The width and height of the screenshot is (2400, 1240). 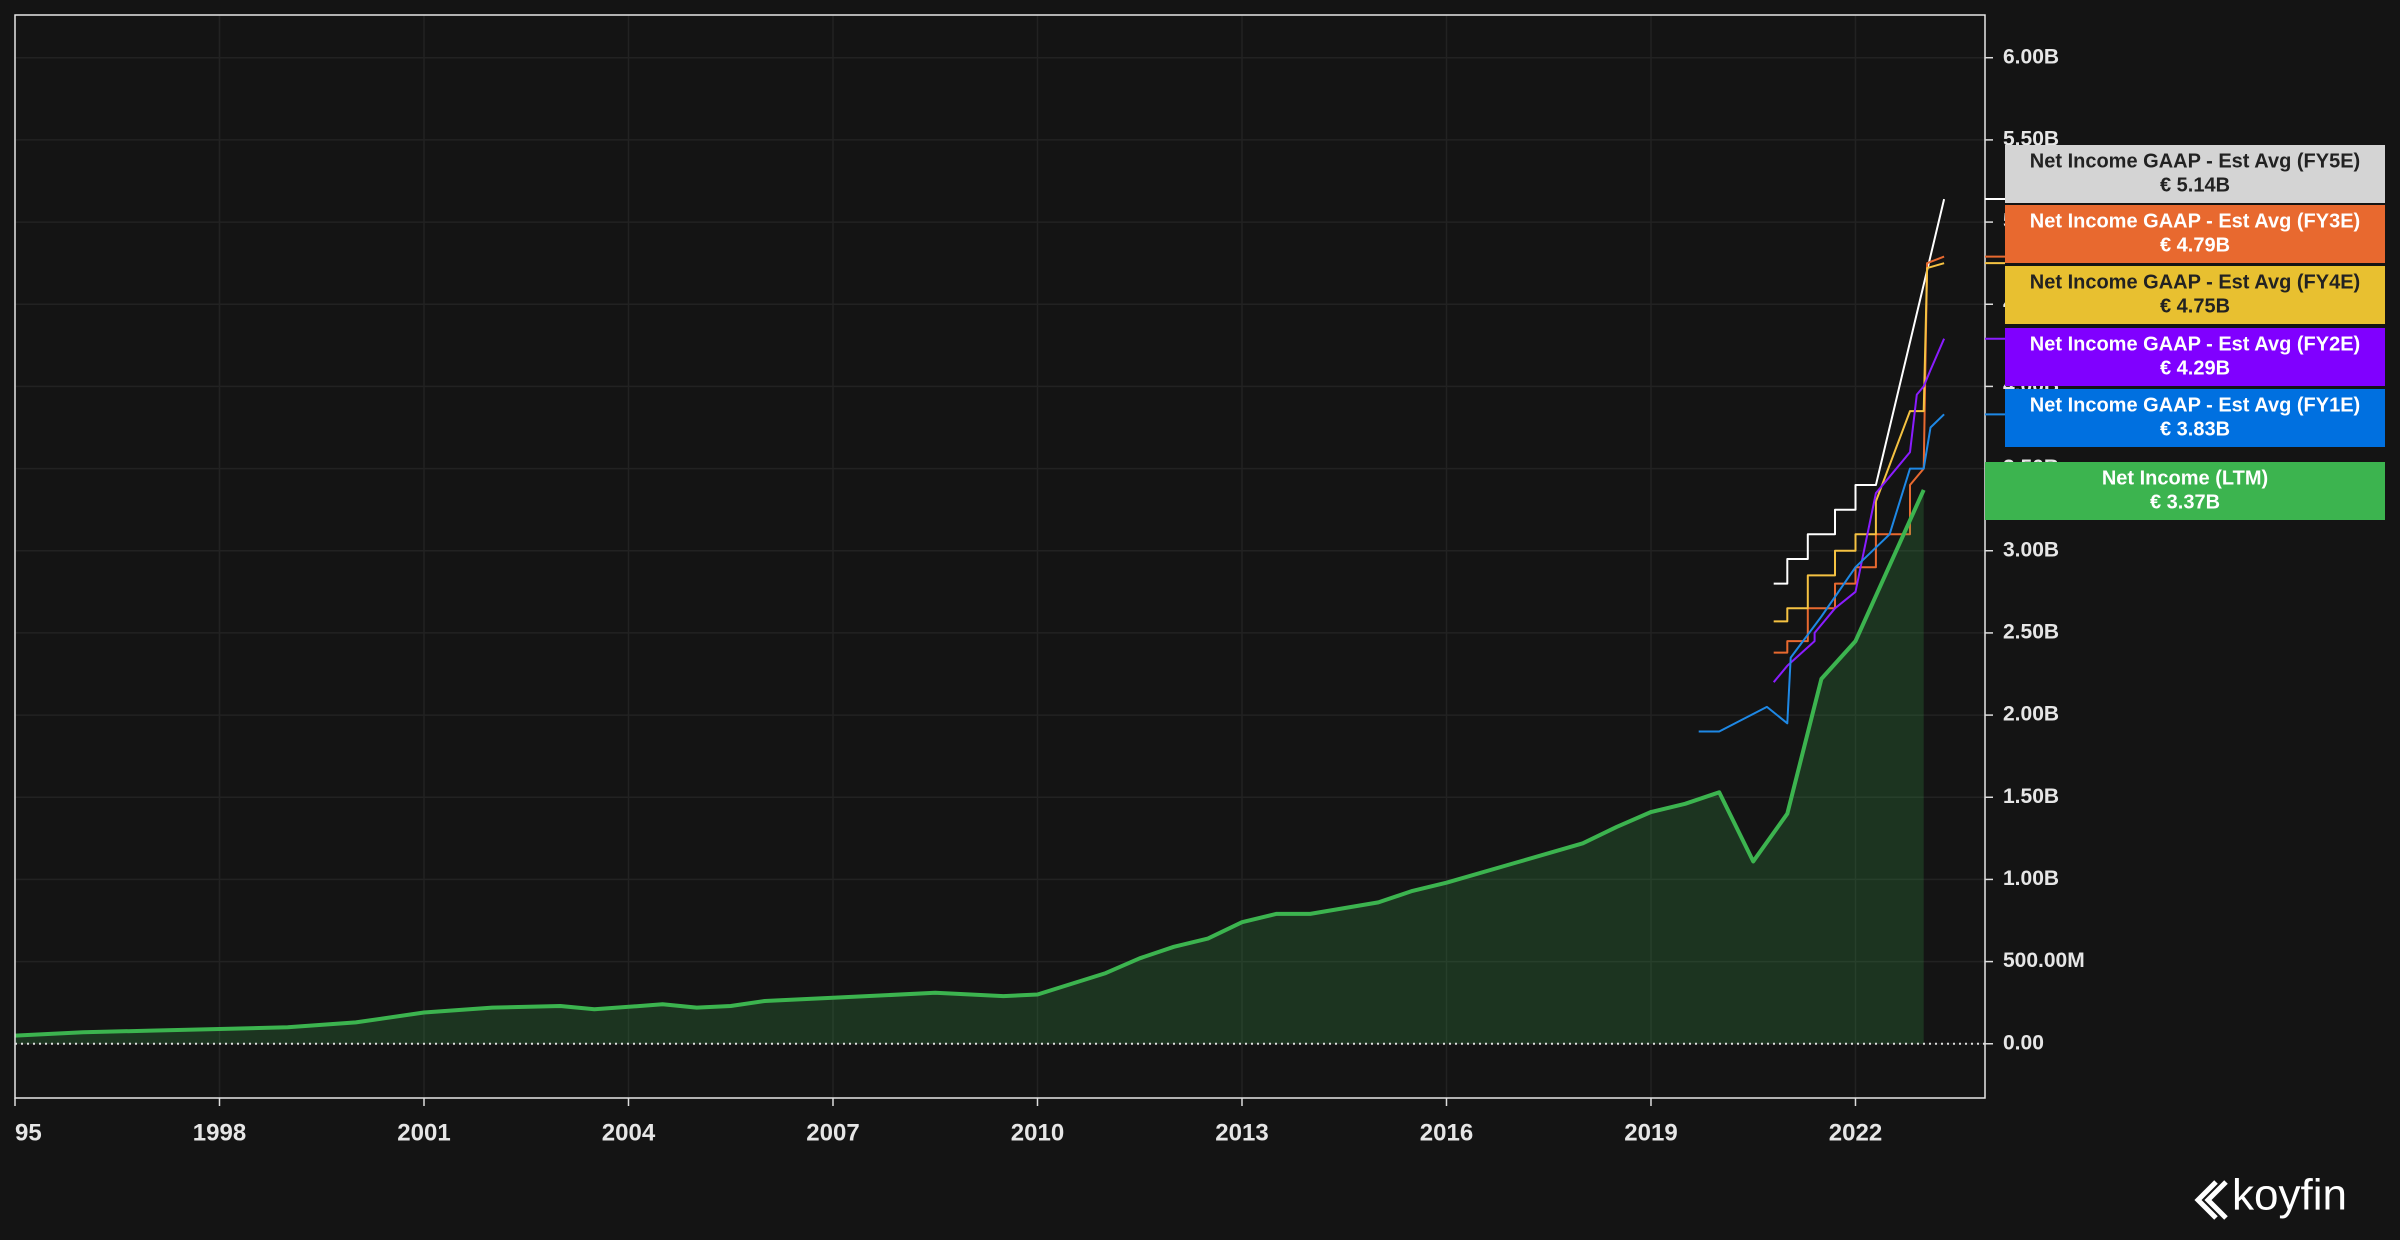 I want to click on logo: koyfin, so click(x=2270, y=1195).